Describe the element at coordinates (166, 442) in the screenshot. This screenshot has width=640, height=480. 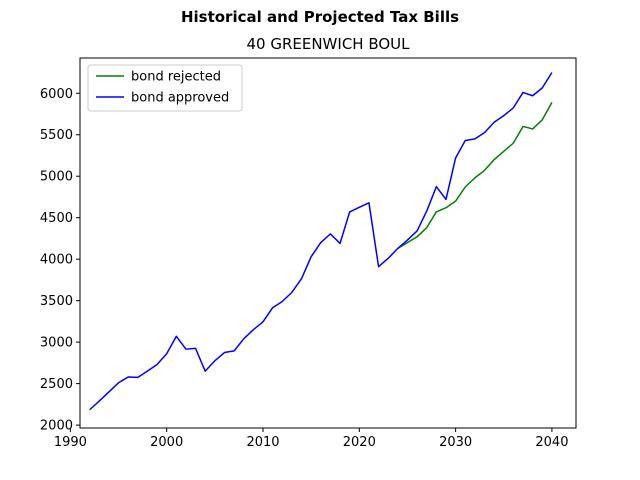
I see `x-tick-label: 2000` at that location.